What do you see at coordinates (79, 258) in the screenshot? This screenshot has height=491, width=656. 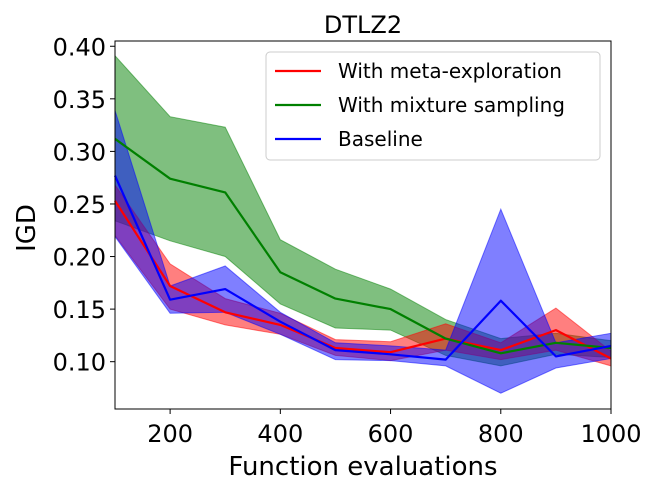 I see `y-tick-label: 0.20` at bounding box center [79, 258].